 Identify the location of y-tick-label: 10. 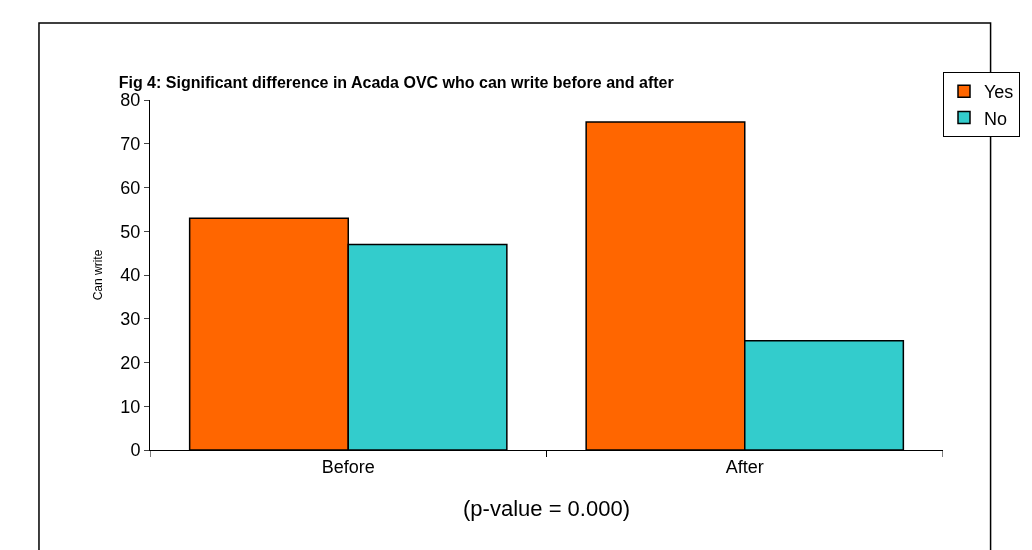
(130, 406).